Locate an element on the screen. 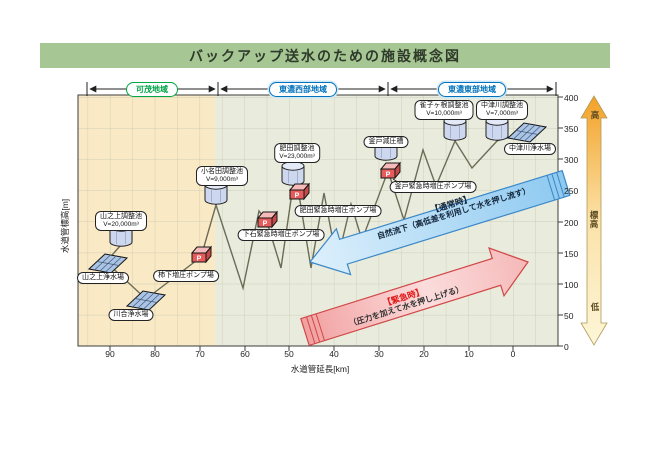 Image resolution: width=650 pixels, height=459 pixels. x-tick: 40 is located at coordinates (334, 354).